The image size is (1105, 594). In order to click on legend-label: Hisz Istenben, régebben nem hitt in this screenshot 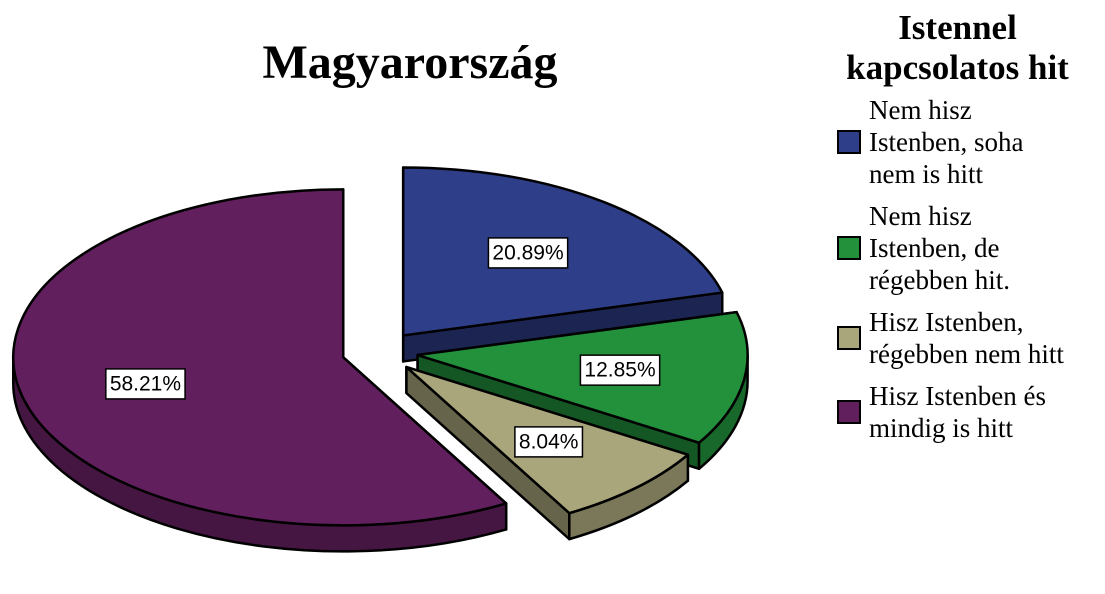, I will do `click(966, 338)`.